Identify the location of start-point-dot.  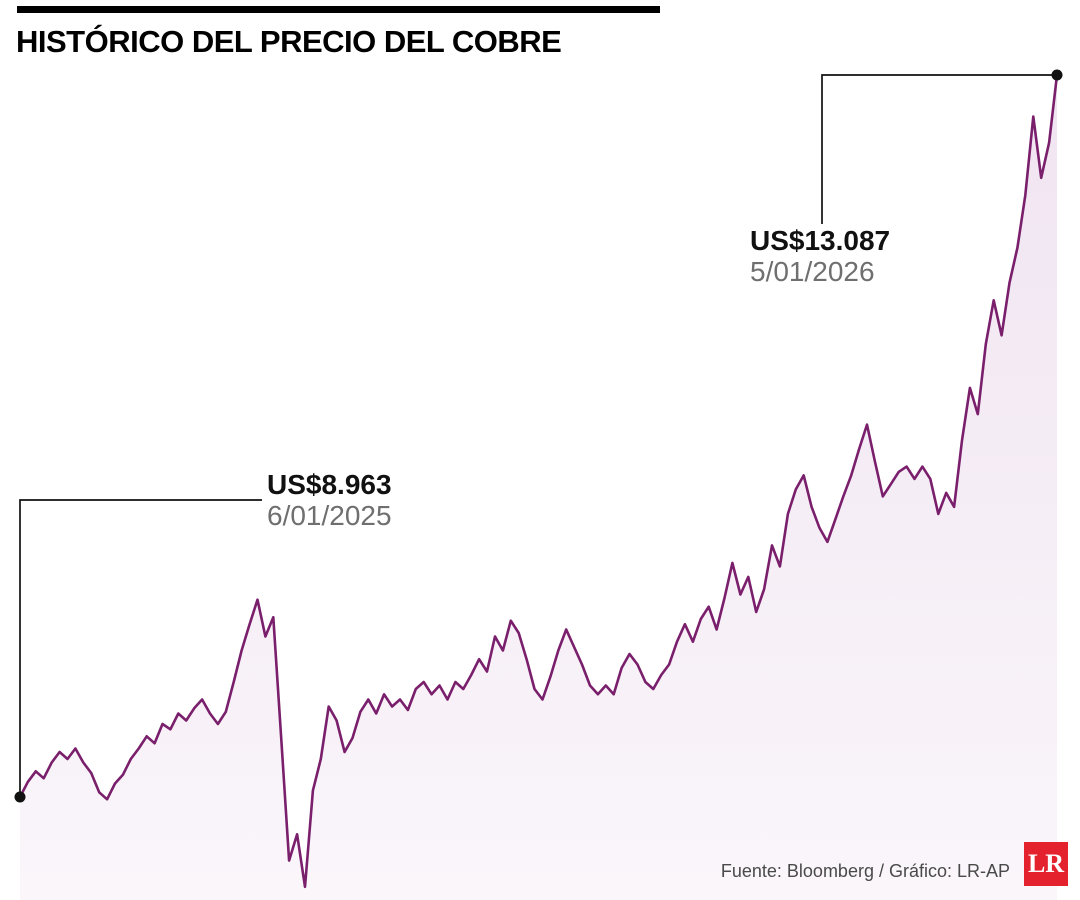
(20, 797).